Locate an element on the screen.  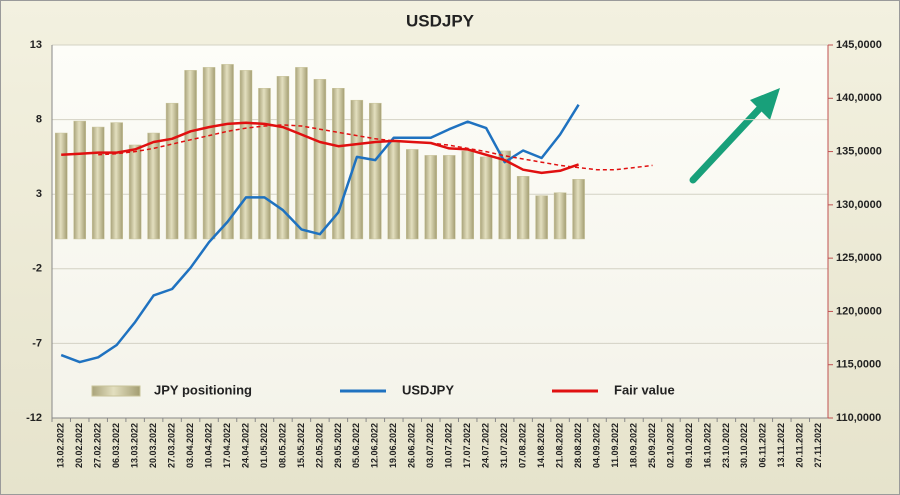
y-tick-label: -7 is located at coordinates (37, 343).